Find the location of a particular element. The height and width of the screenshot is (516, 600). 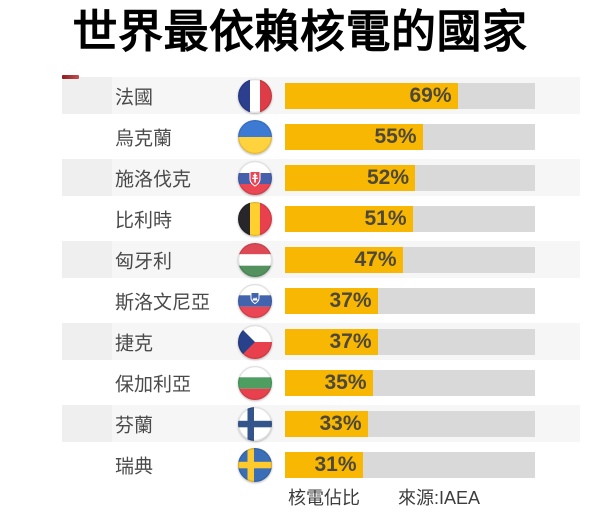

country-label: 捷克 is located at coordinates (134, 343).